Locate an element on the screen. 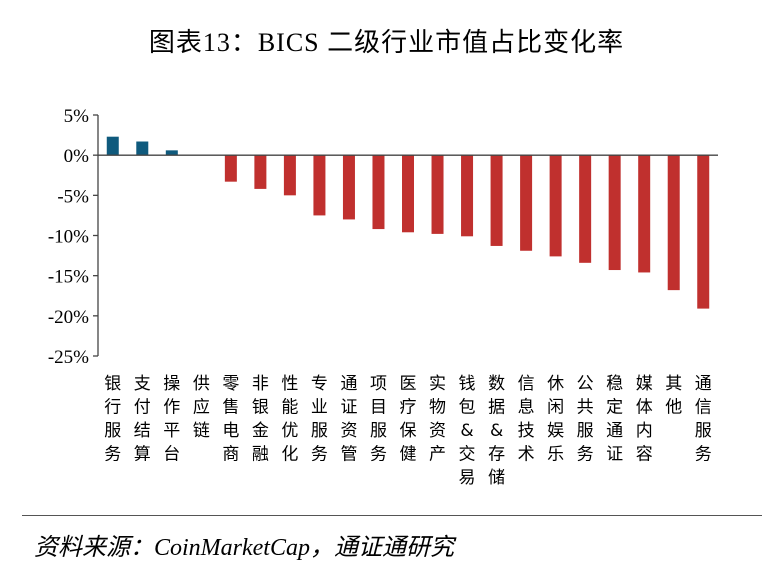  y-tick-label: -5% is located at coordinates (73, 196).